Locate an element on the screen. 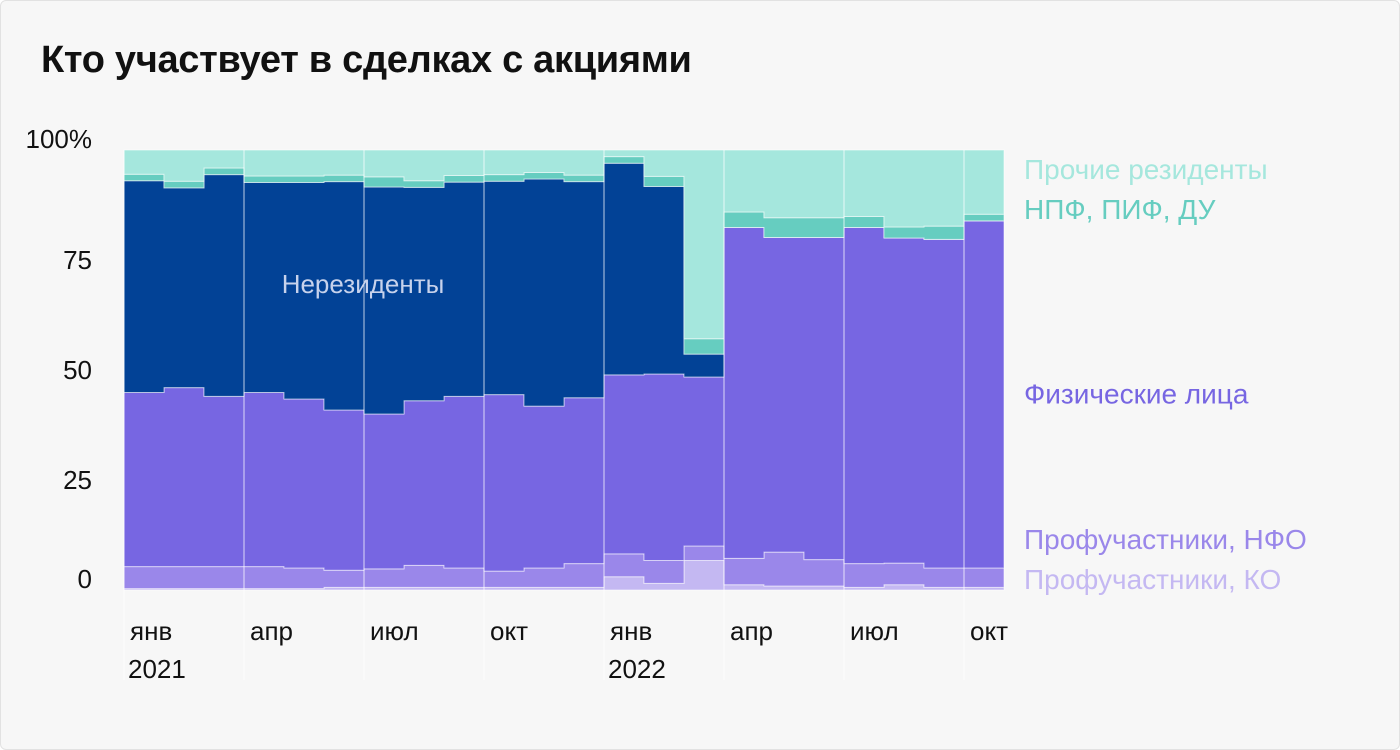 This screenshot has width=1400, height=750. legend-label-other: Прочие резиденты is located at coordinates (1146, 169).